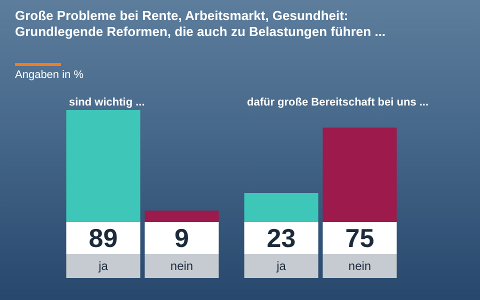 The height and width of the screenshot is (300, 480). Describe the element at coordinates (281, 238) in the screenshot. I see `data-label: 23` at that location.